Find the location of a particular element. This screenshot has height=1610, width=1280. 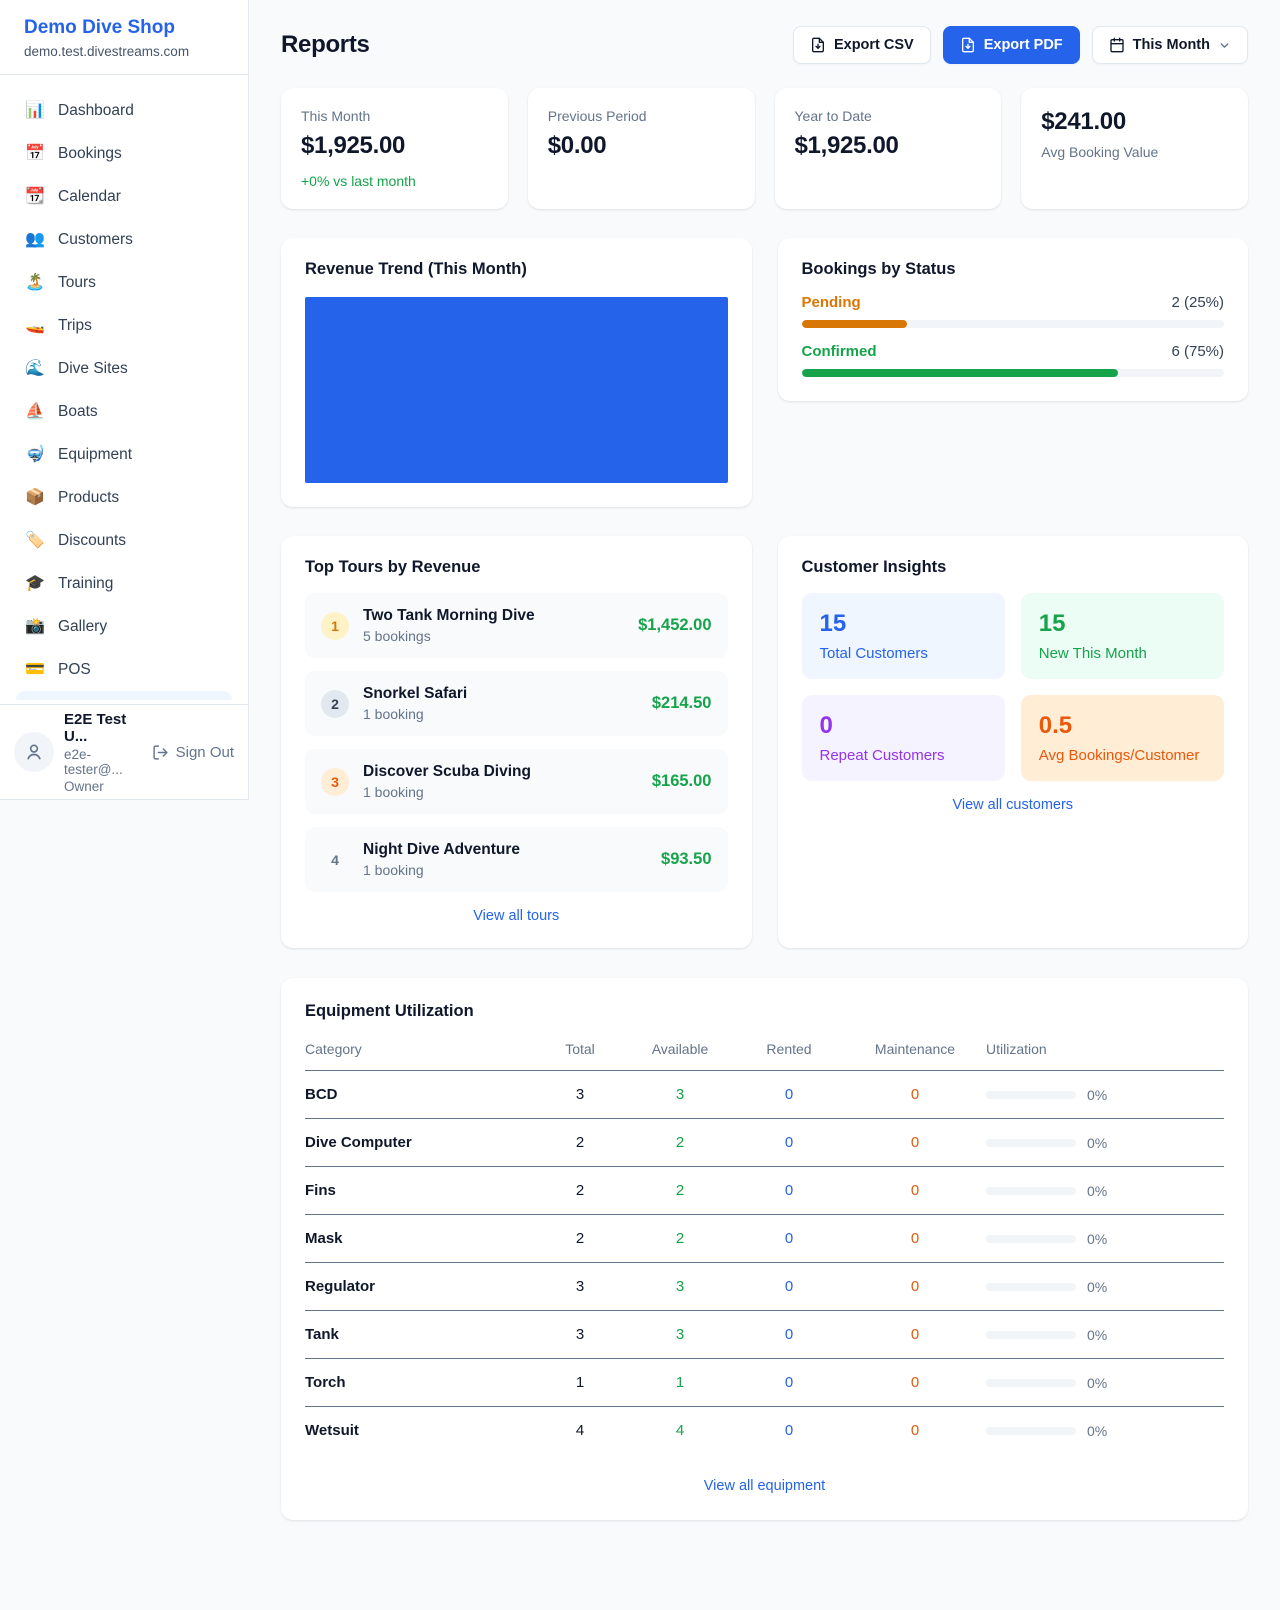

sidebar-item-equipment: 🤿 Equipment is located at coordinates (124, 454).